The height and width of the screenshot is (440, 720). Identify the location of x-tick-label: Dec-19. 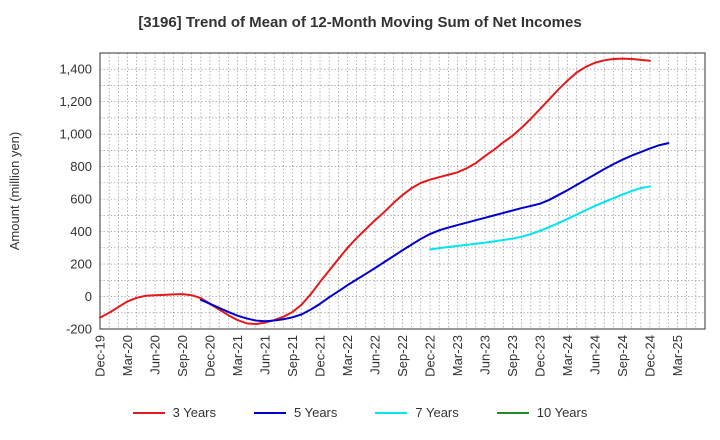
(100, 356).